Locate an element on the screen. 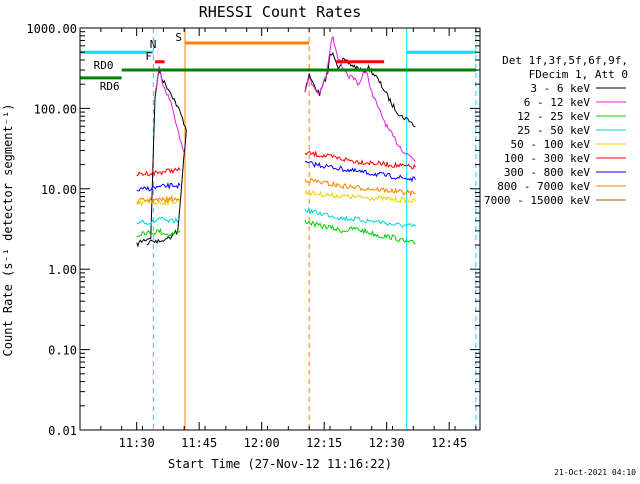 The height and width of the screenshot is (484, 640). x-tick-label-0: 11:30 is located at coordinates (137, 443).